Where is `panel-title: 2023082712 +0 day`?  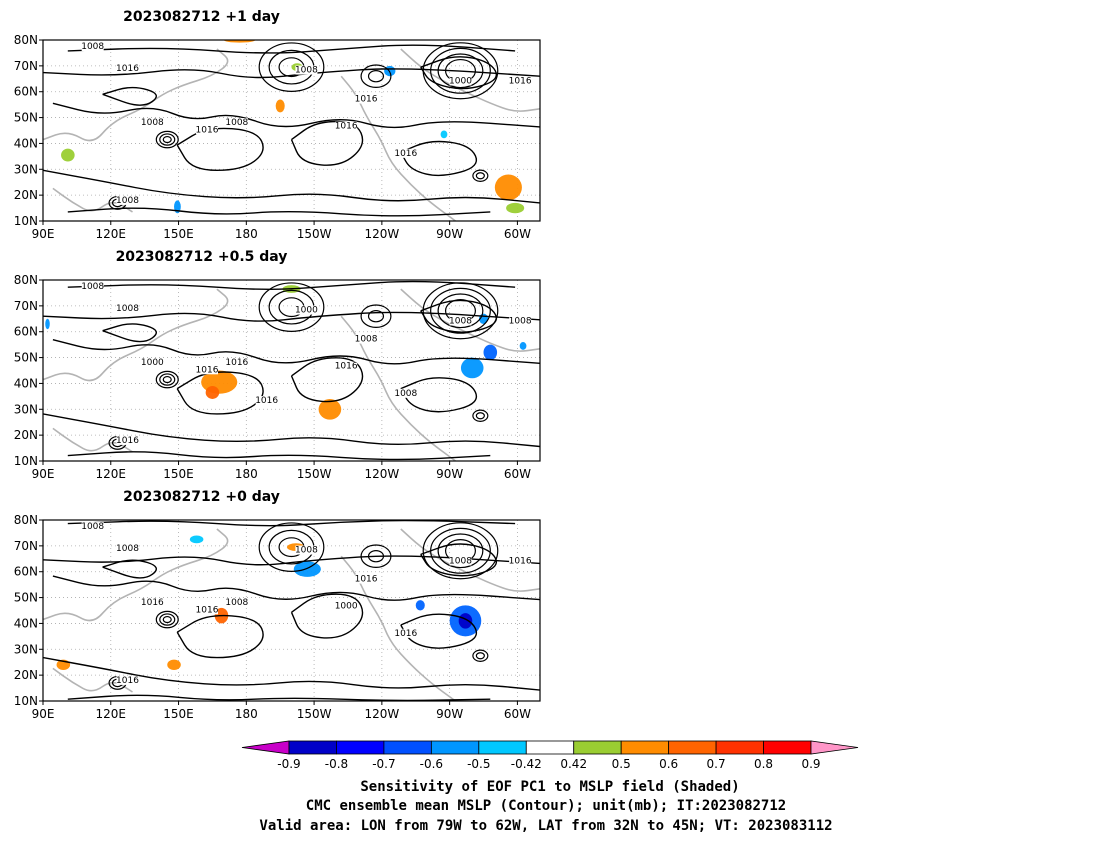
panel-title: 2023082712 +0 day is located at coordinates (201, 497).